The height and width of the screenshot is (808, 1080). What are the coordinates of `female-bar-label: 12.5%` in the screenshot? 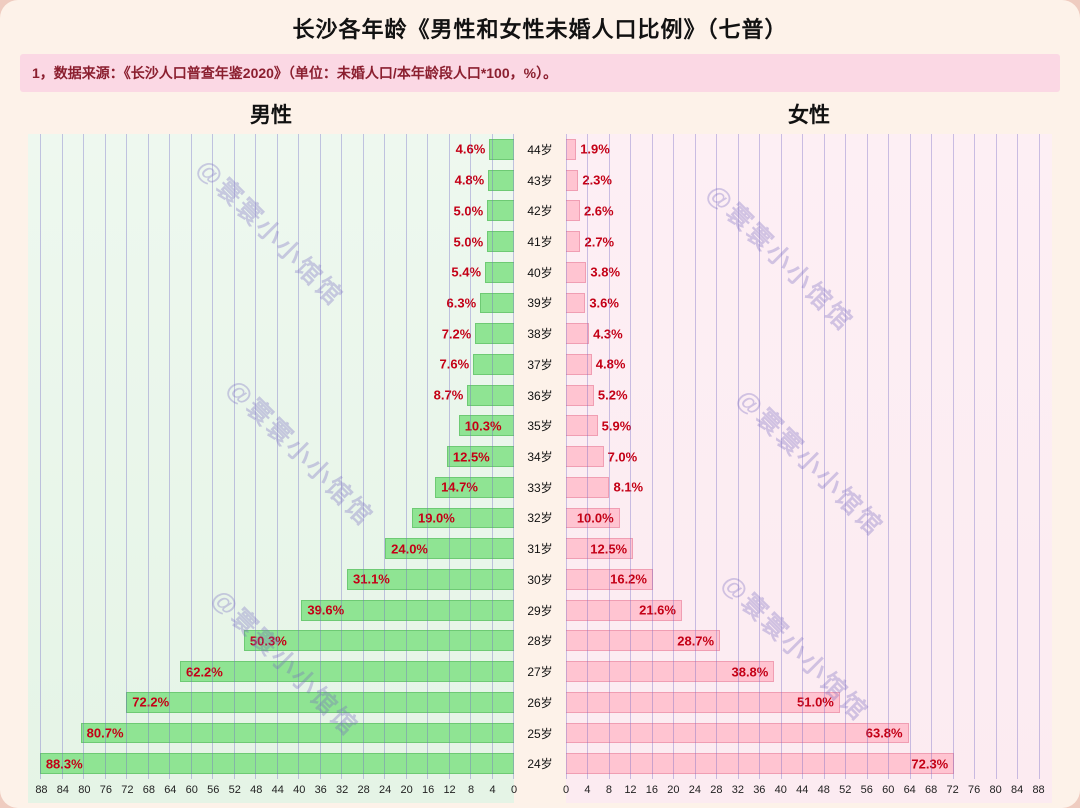 It's located at (609, 549).